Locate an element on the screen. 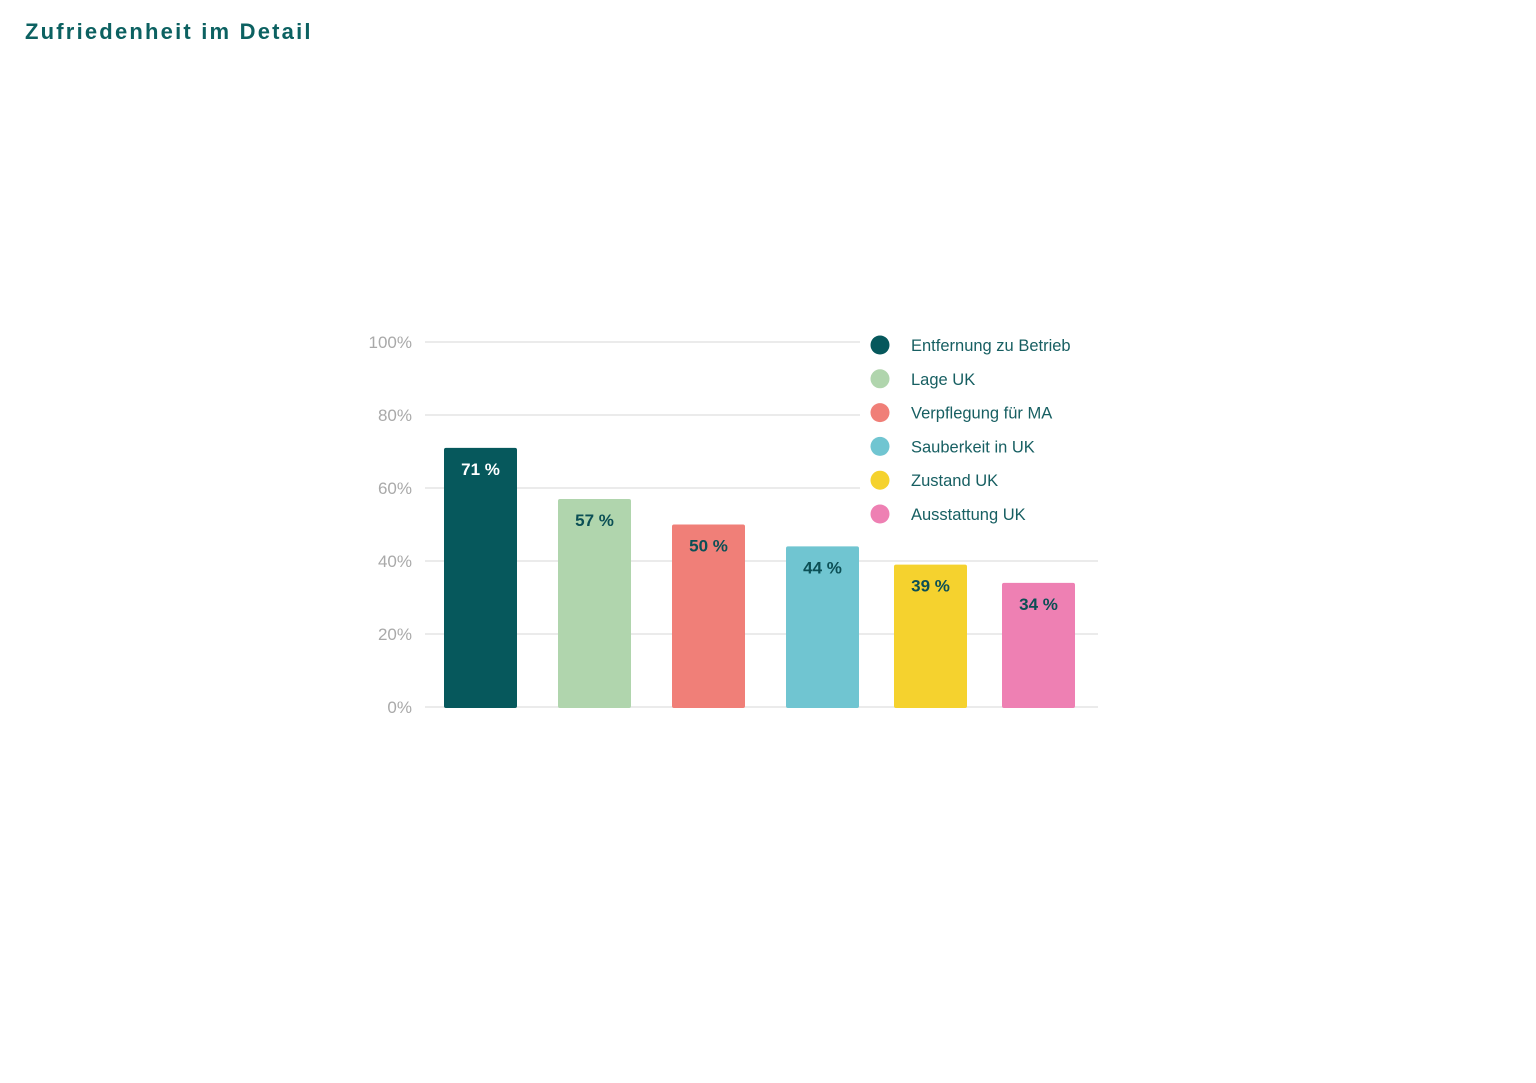  legend-label: Ausstattung UK is located at coordinates (968, 515).